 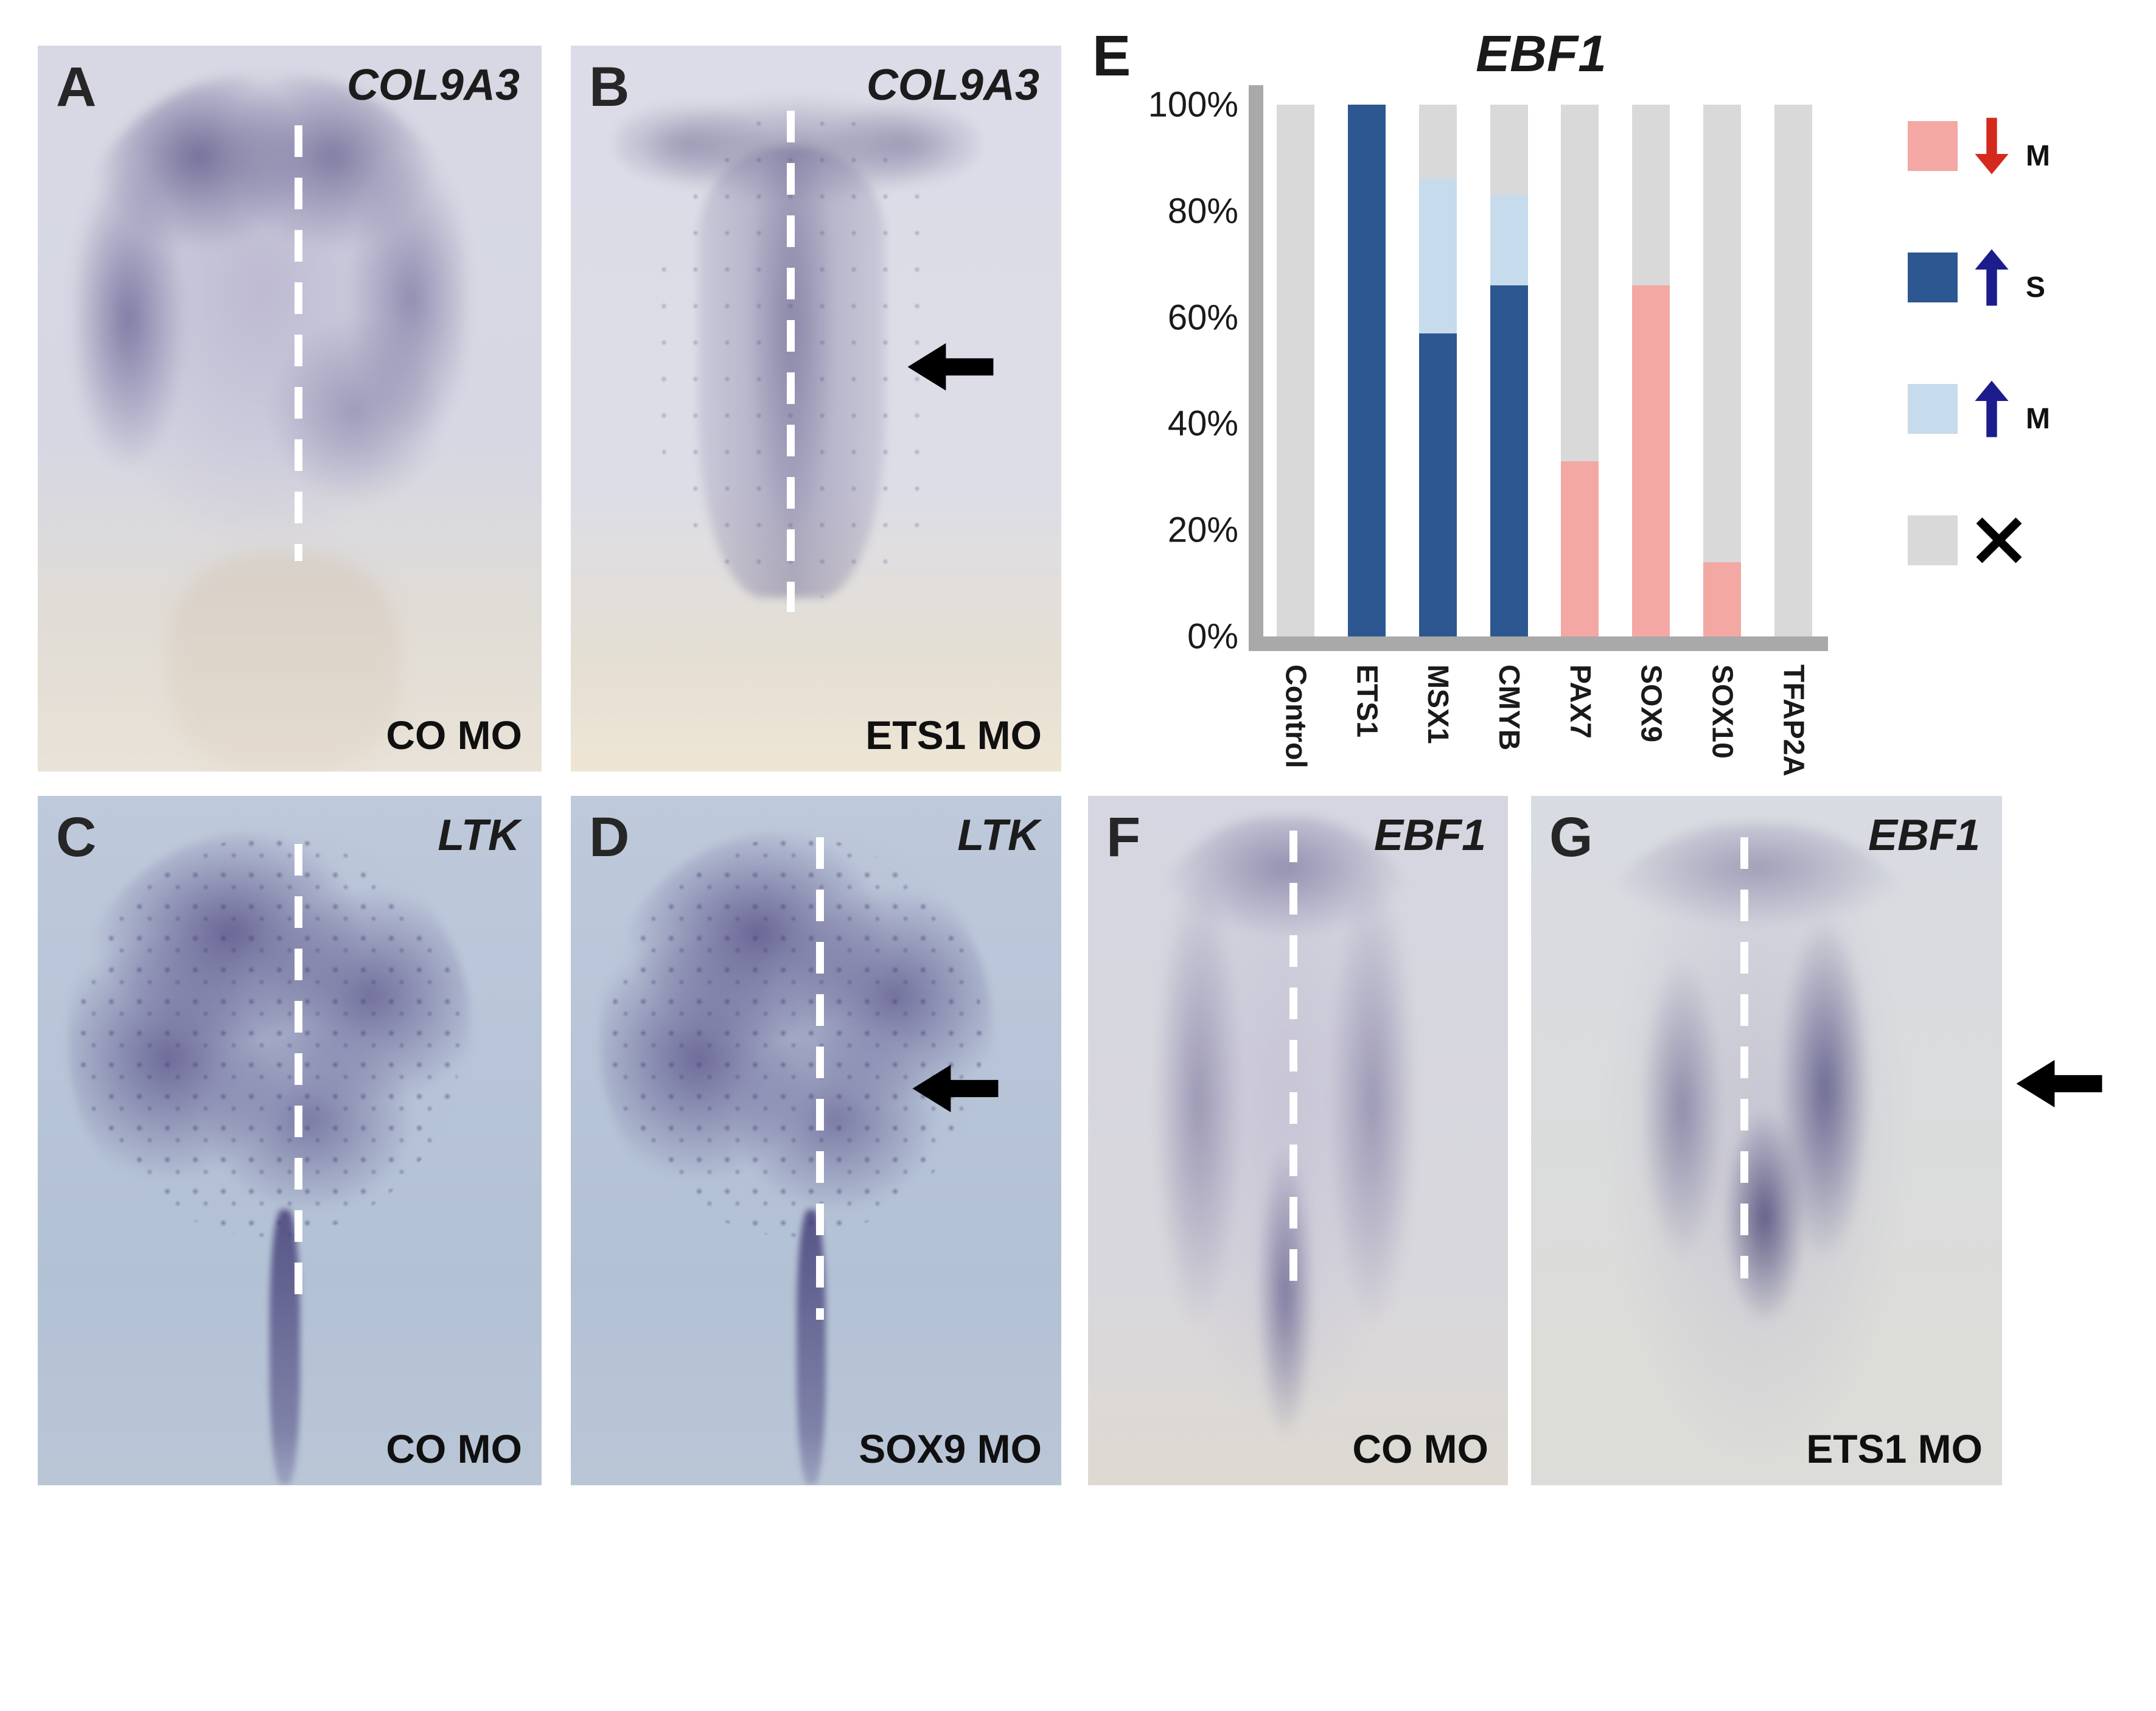 I want to click on y-ticks: 100% 80% 60% 40% 20% 0%, so click(x=1169, y=371).